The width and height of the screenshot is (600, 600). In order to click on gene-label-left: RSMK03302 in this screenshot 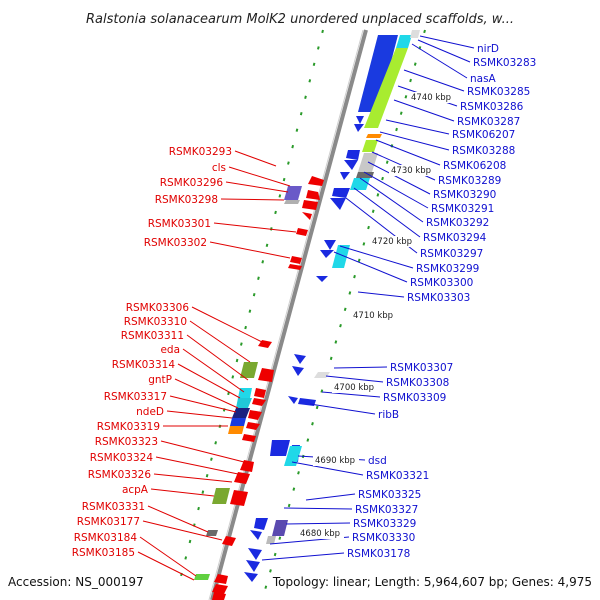, I will do `click(175, 243)`.